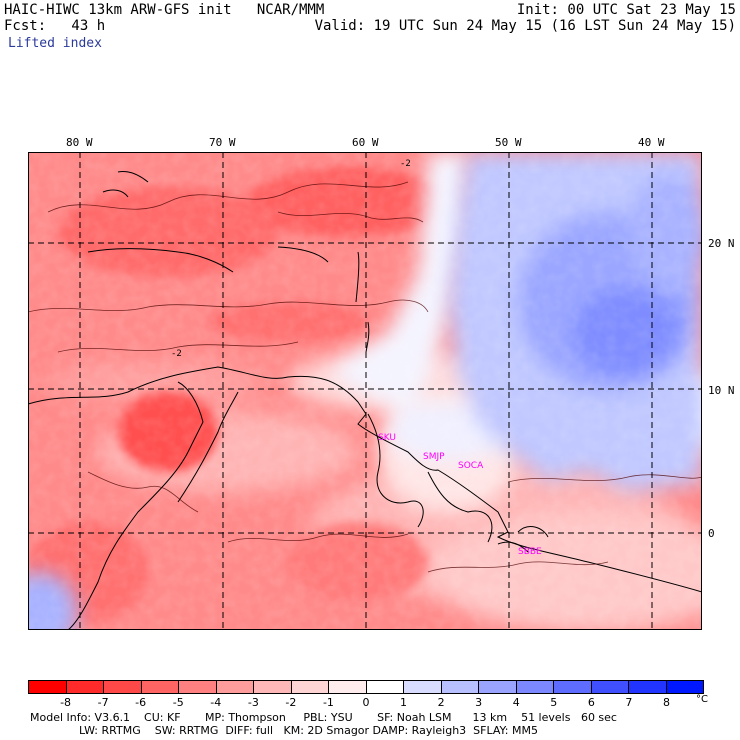 The height and width of the screenshot is (740, 740). I want to click on colorbar, so click(366, 687).